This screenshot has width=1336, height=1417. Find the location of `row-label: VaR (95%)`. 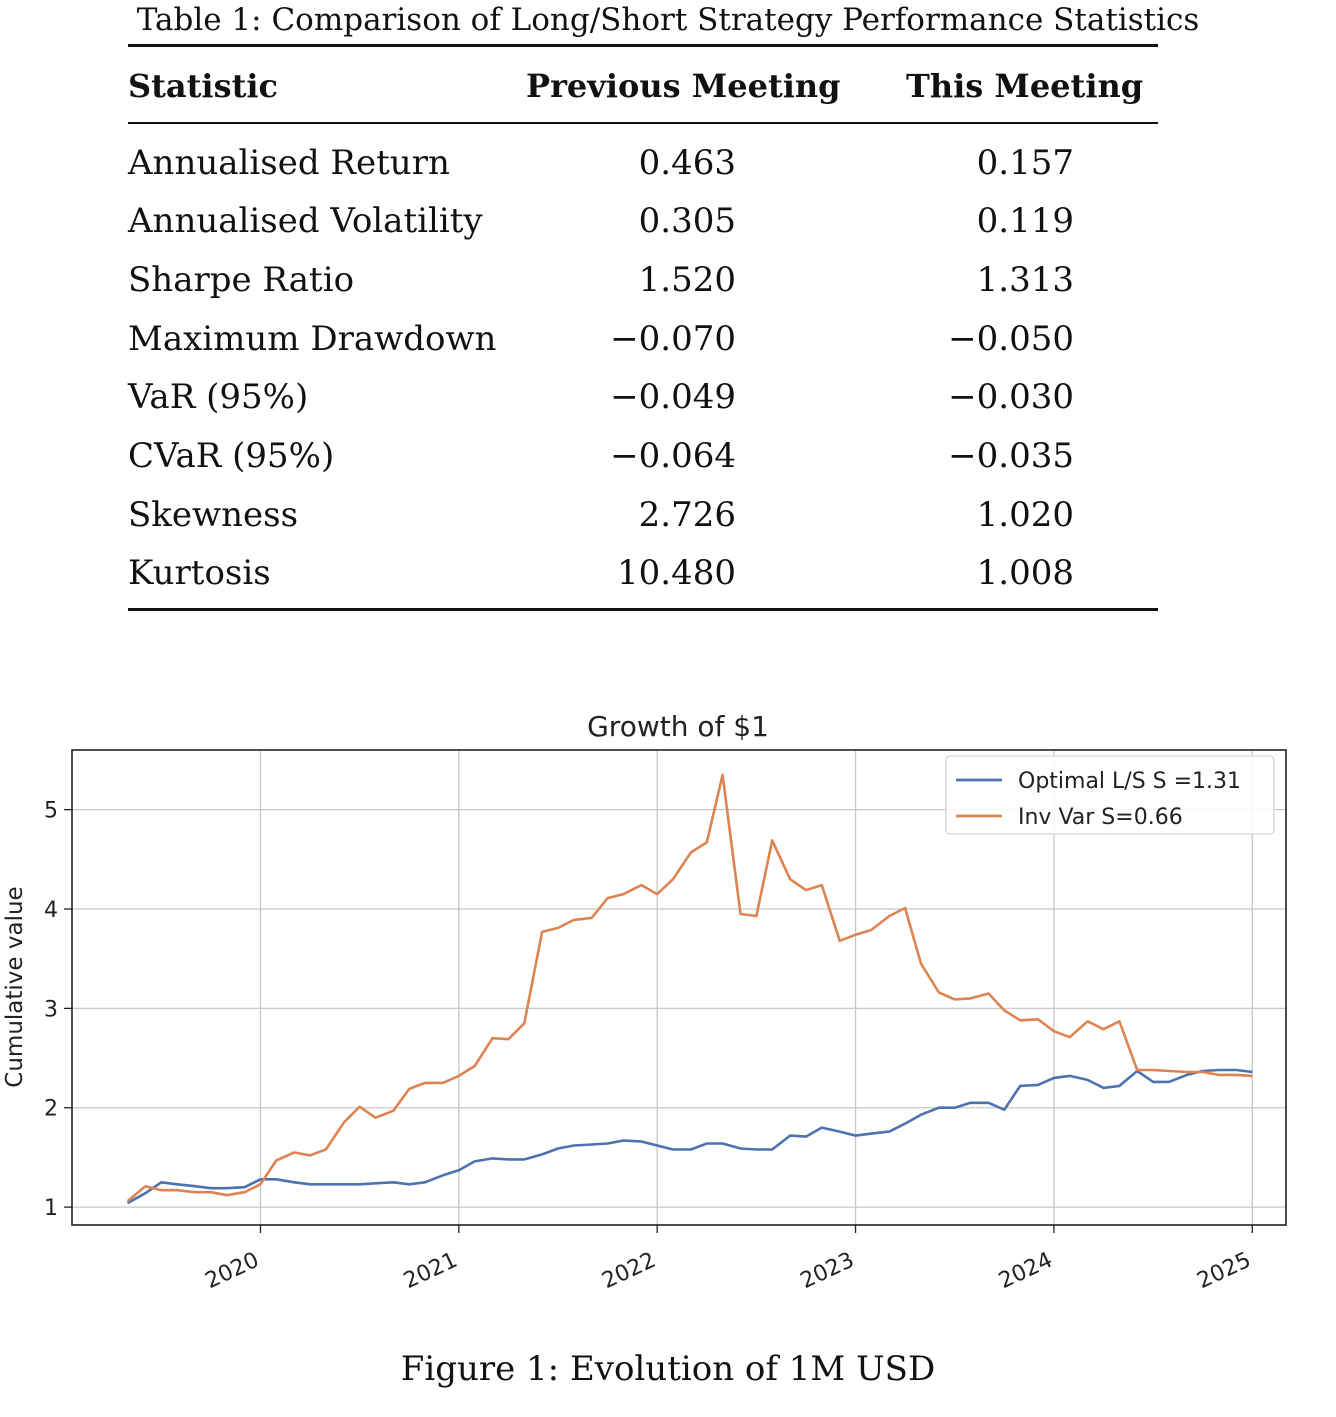

row-label: VaR (95%) is located at coordinates (218, 397).